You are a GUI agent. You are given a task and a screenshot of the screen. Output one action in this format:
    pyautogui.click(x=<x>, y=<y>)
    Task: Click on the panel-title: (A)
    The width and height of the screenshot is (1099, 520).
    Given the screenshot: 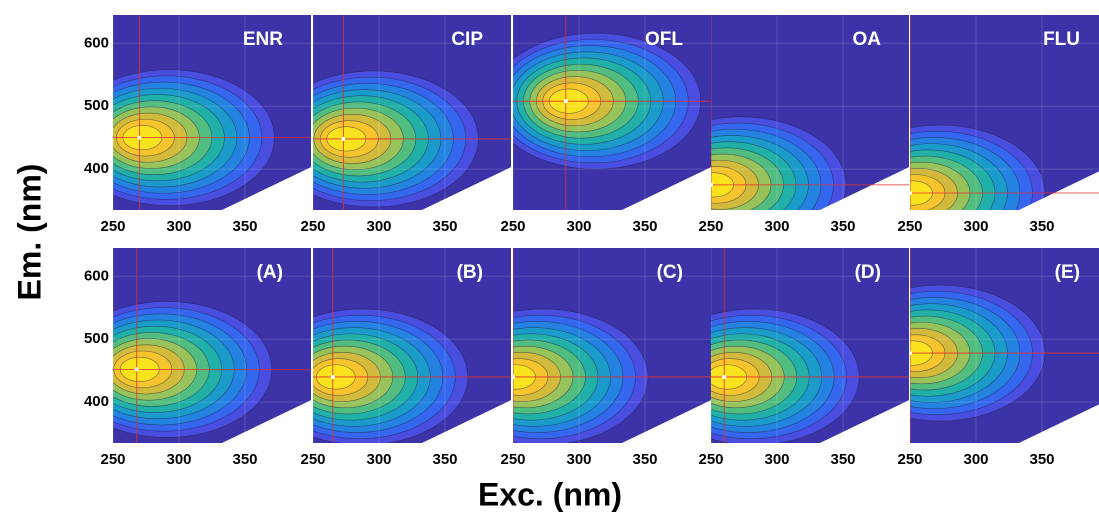 What is the action you would take?
    pyautogui.click(x=270, y=272)
    